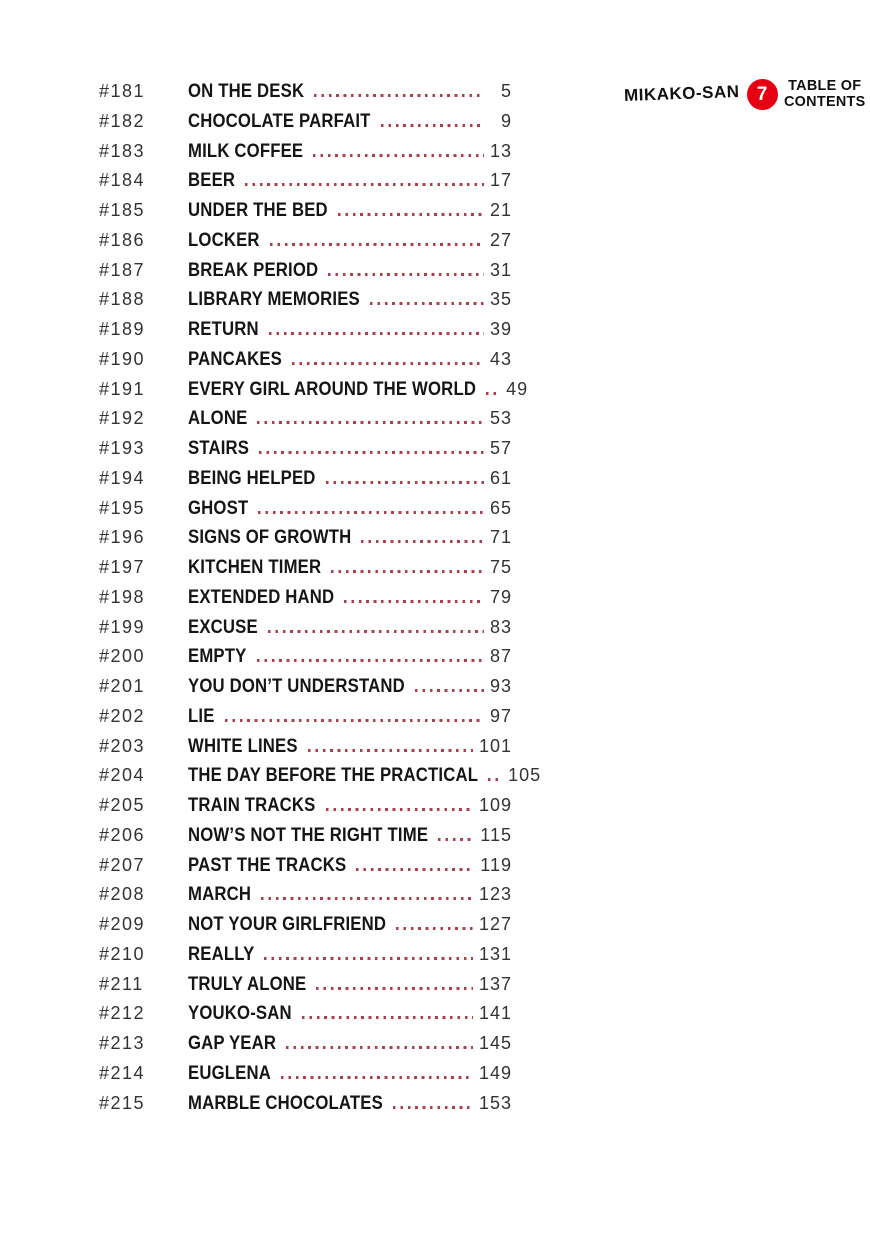 This screenshot has width=870, height=1234. I want to click on page-number: 71, so click(500, 537).